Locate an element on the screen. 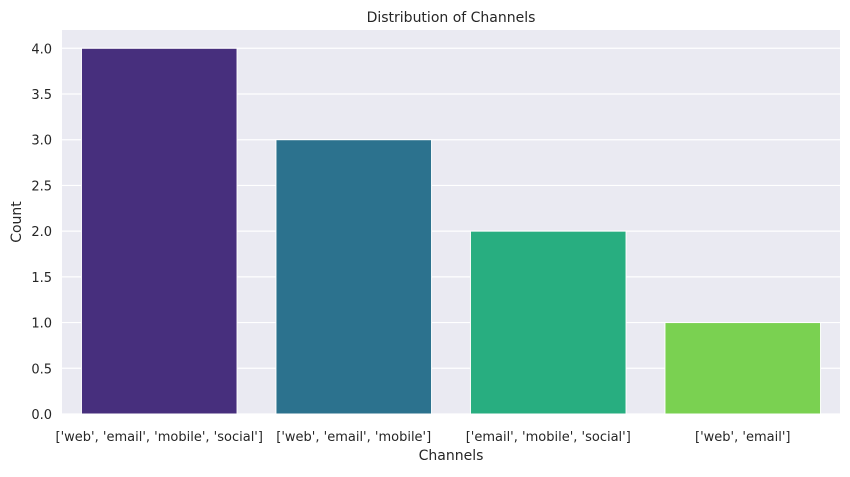 This screenshot has width=850, height=477. y-axis-label: Count is located at coordinates (17, 222).